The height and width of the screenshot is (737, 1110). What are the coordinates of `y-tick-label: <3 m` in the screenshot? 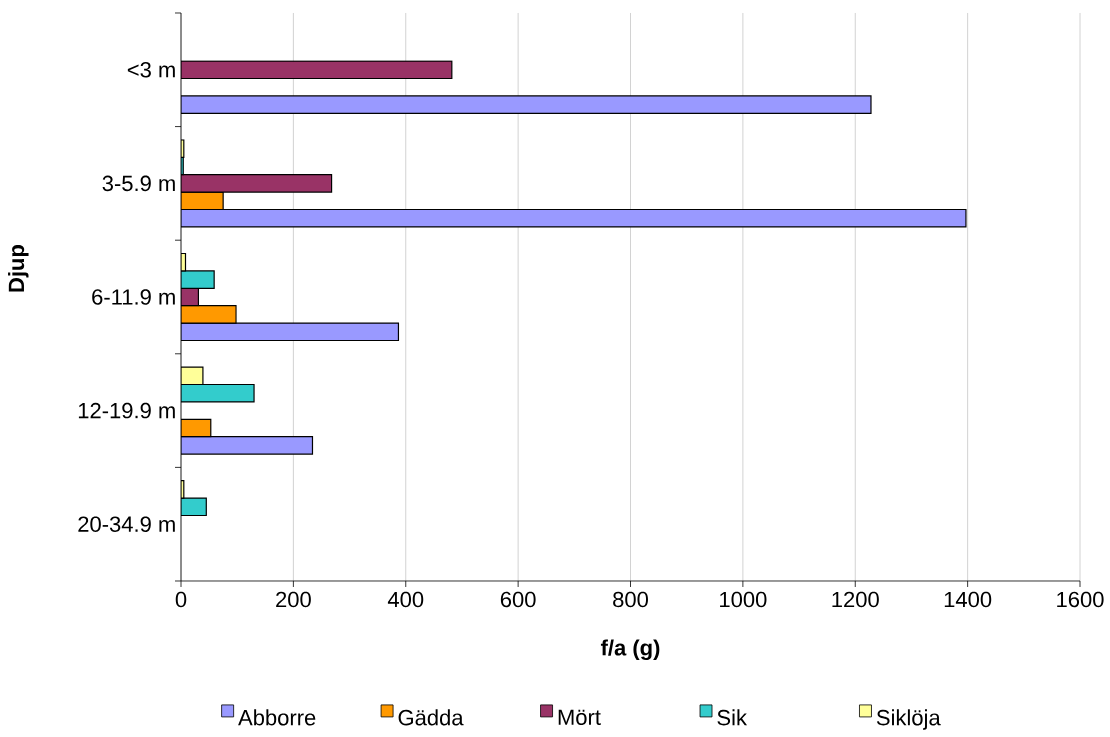 It's located at (151, 70).